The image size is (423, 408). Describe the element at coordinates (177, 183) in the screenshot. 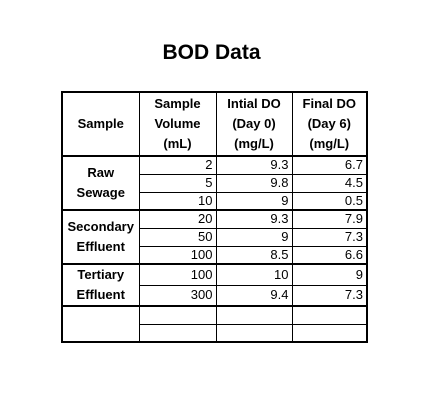

I see `sample-volume-cell: 5` at that location.